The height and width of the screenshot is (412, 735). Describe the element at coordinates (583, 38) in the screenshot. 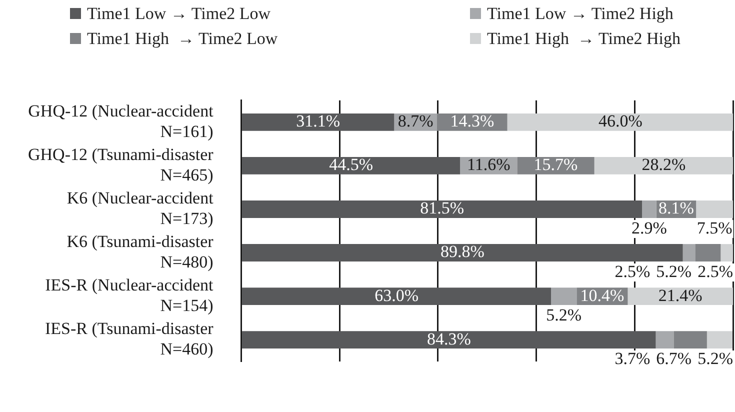

I see `legend-label: Time1 High → Time2 High` at that location.